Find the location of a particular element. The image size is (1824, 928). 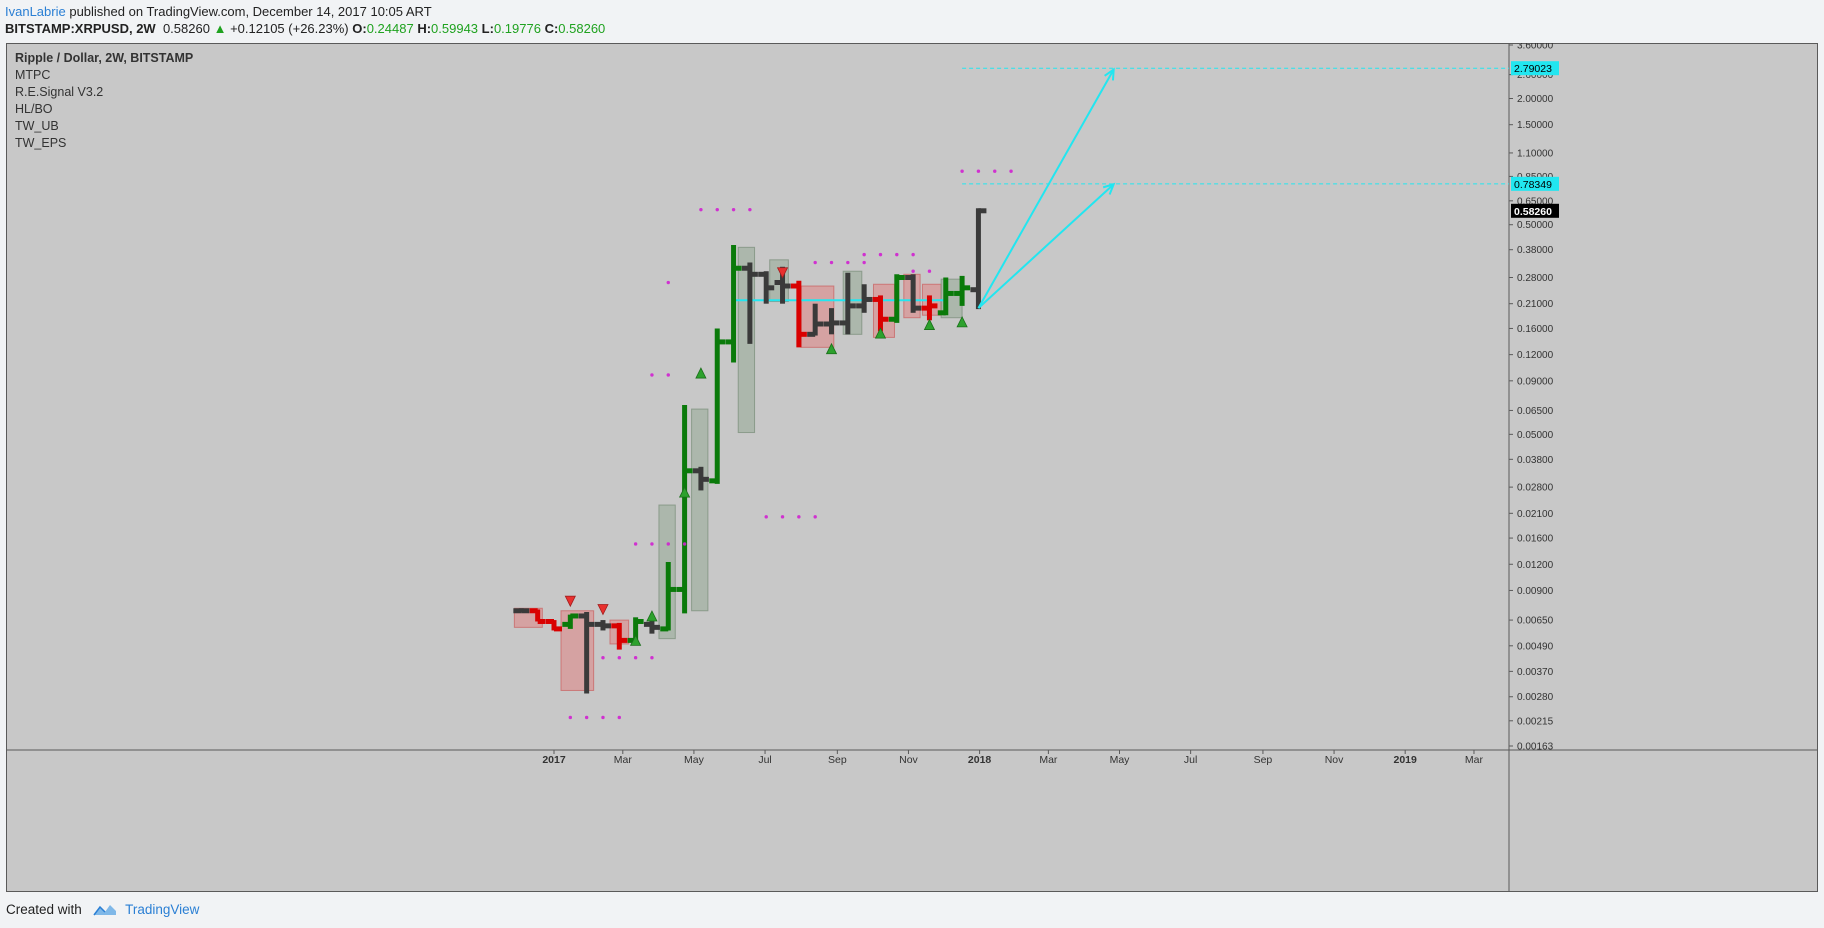

y-tick-label: 0.00370 is located at coordinates (1535, 672).